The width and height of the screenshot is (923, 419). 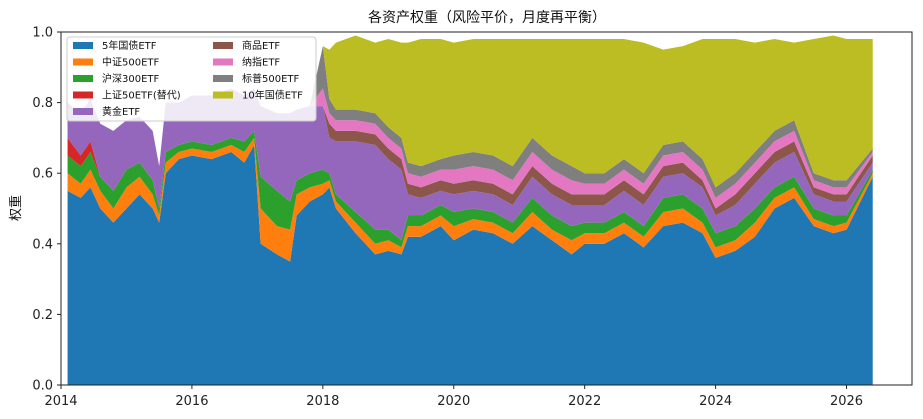 What do you see at coordinates (121, 111) in the screenshot?
I see `legend-label: 黄金ETF` at bounding box center [121, 111].